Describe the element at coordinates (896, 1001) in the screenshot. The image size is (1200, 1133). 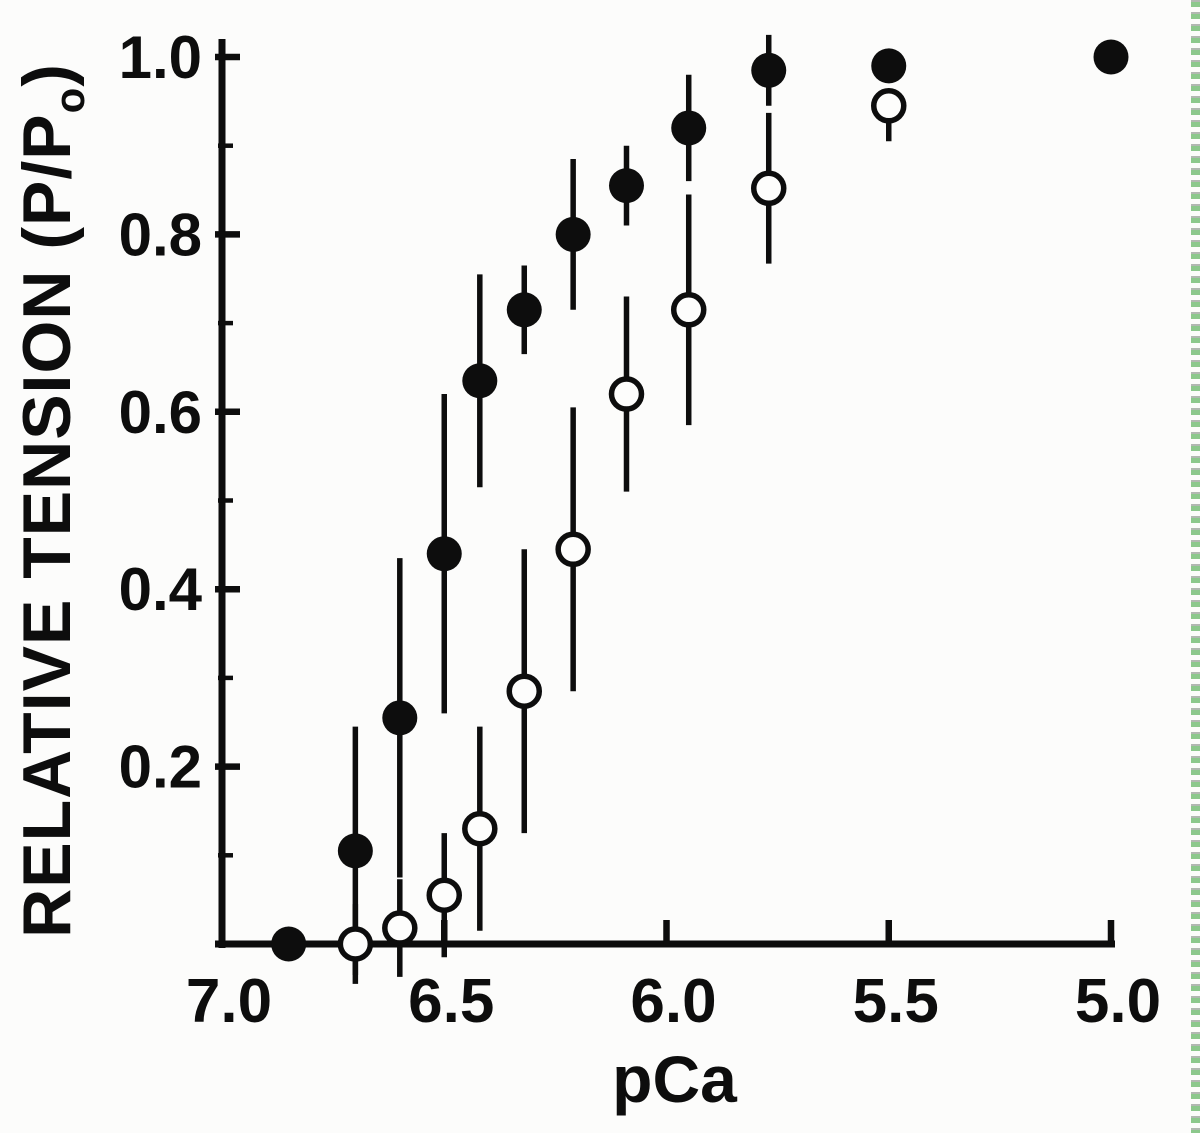
I see `x-tick-label: 5.5` at that location.